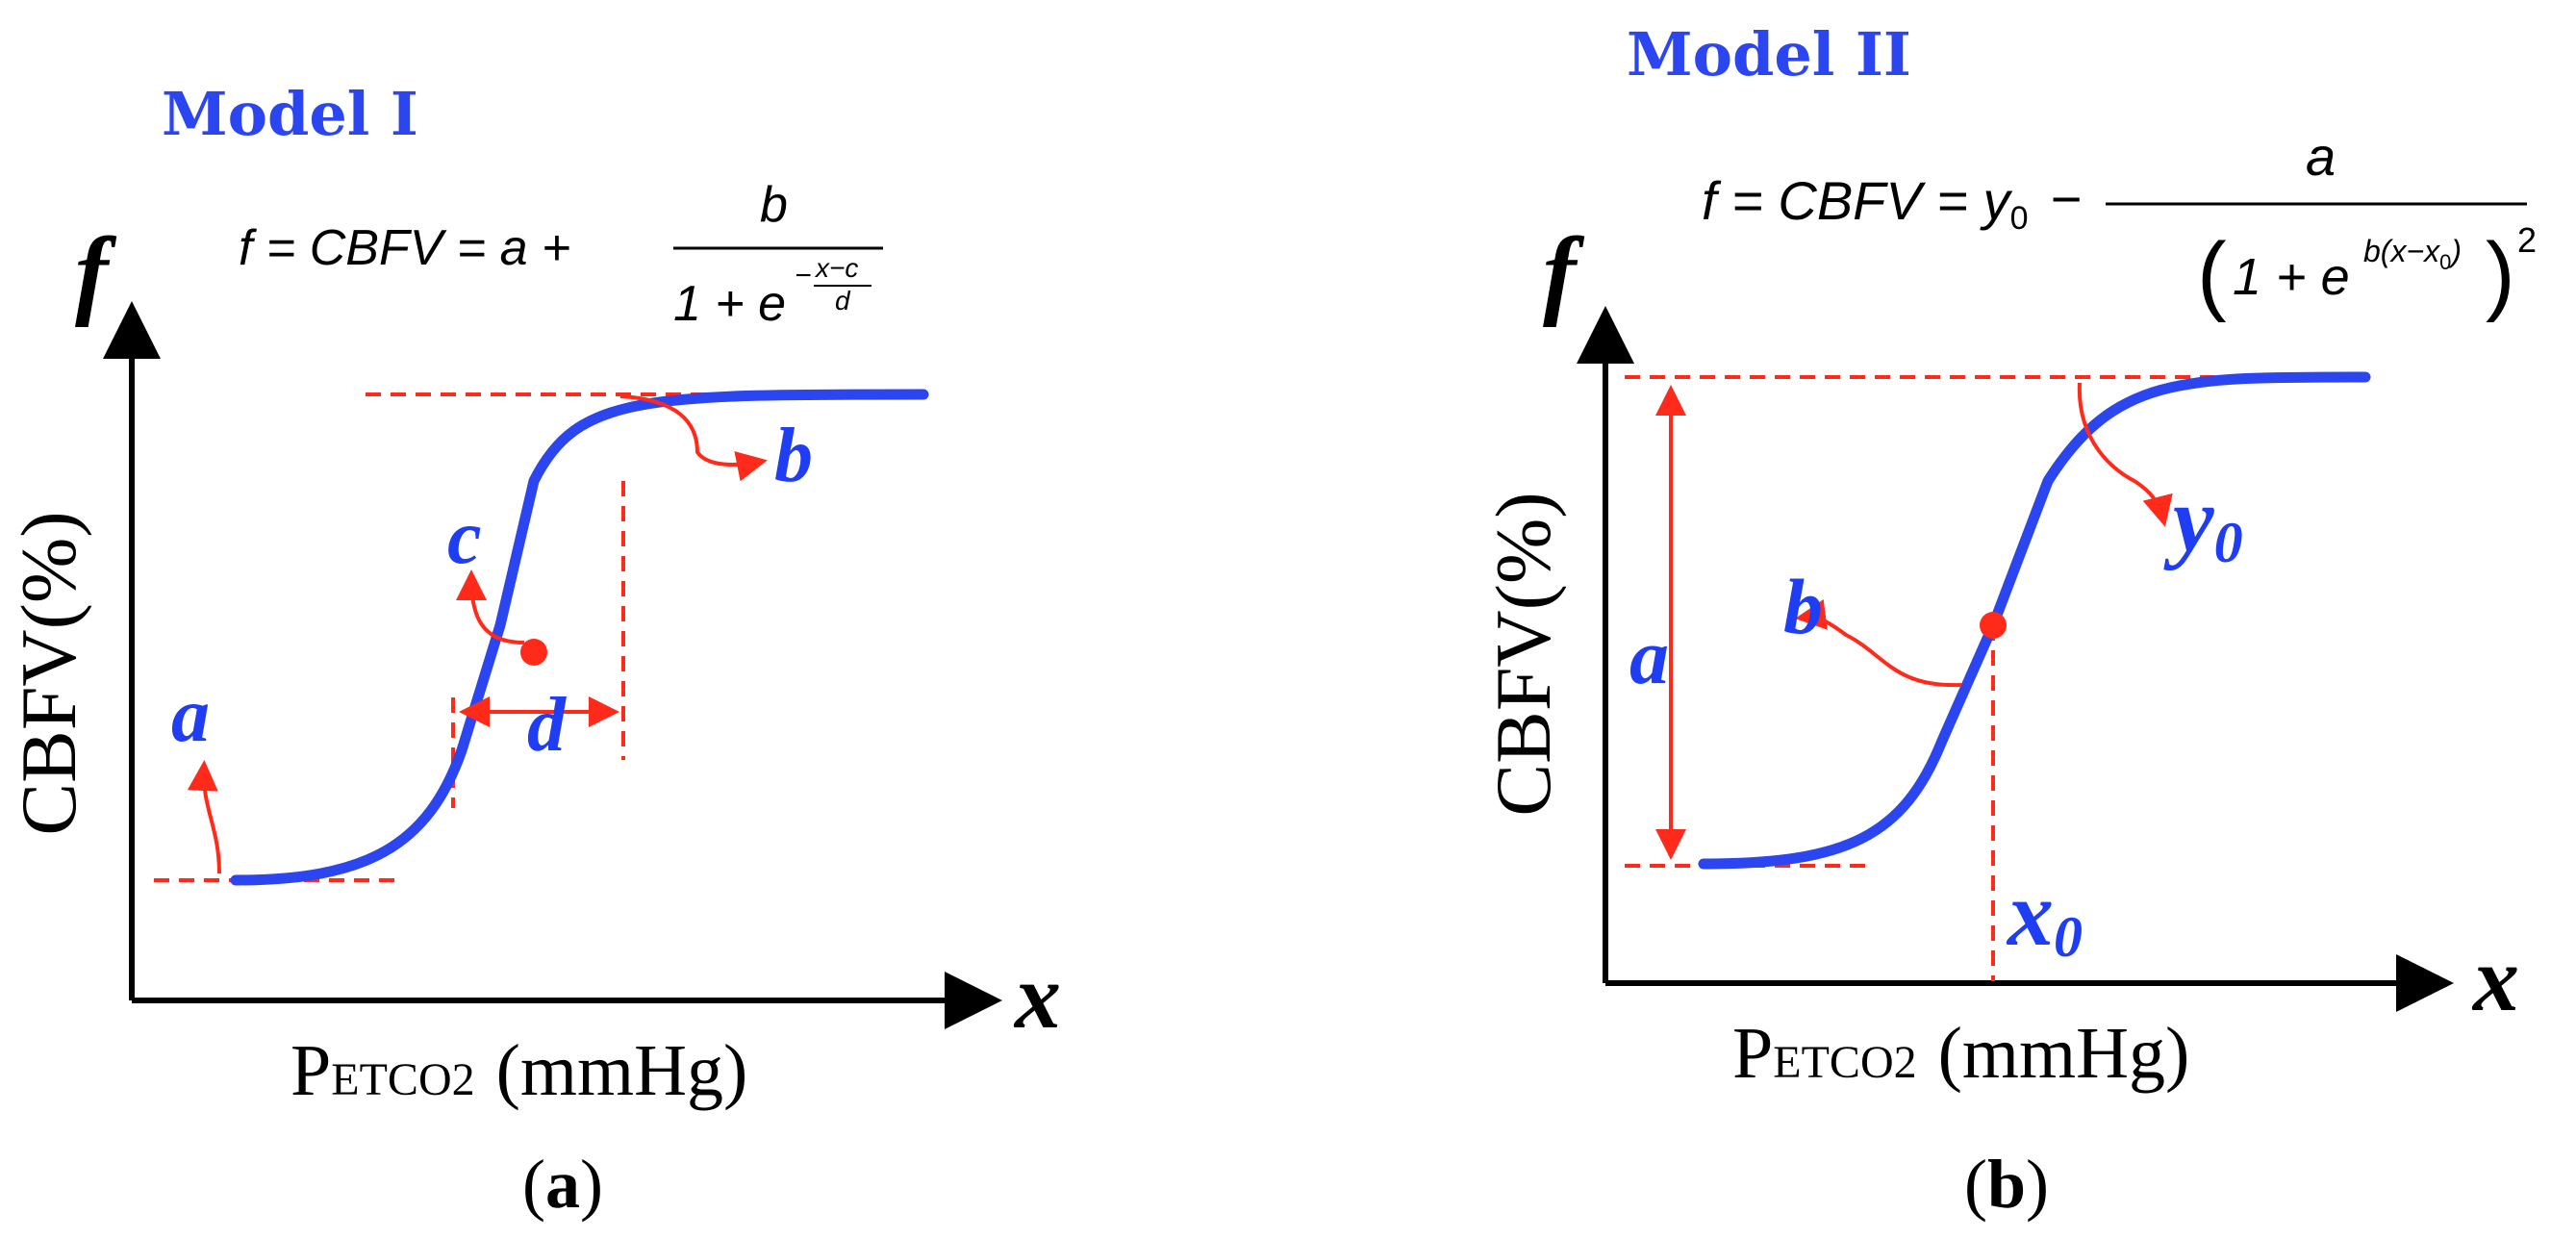 This screenshot has height=1239, width=2576. I want to click on formula-exponent-sign: −, so click(803, 275).